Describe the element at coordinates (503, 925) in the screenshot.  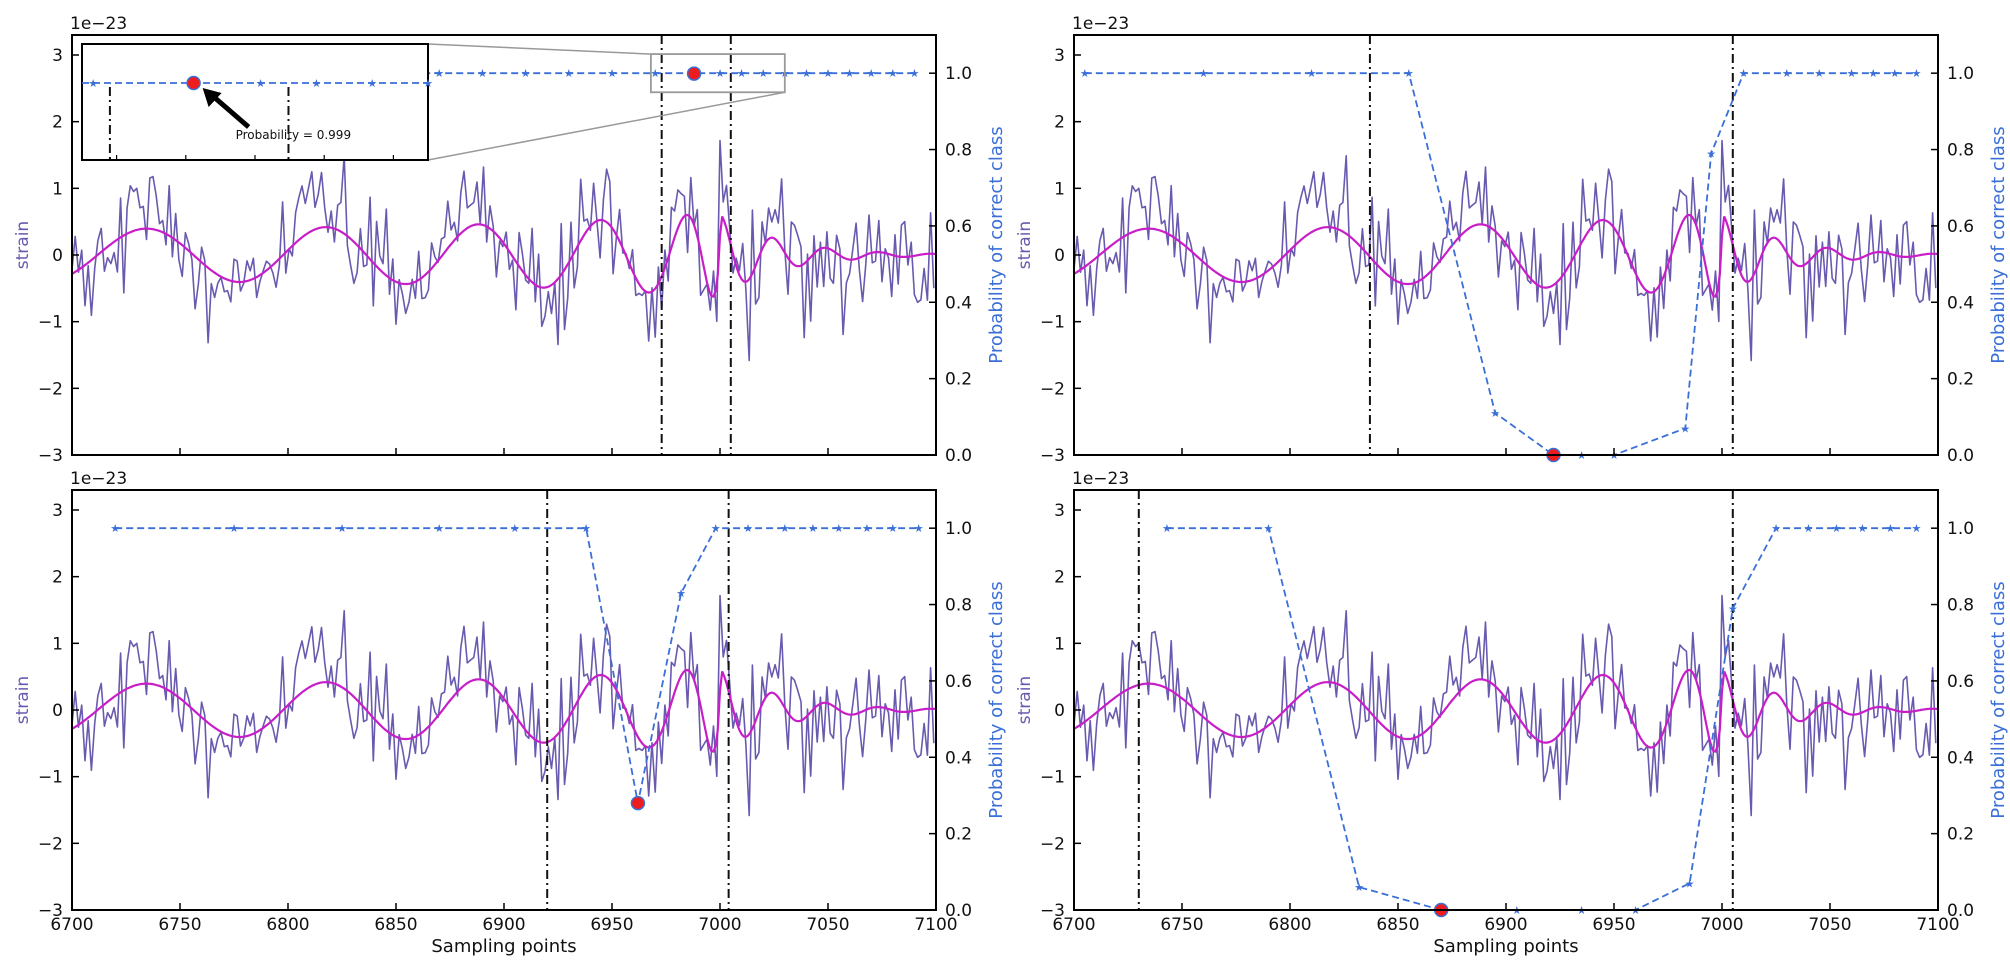
I see `x-tick-label: 6900` at that location.